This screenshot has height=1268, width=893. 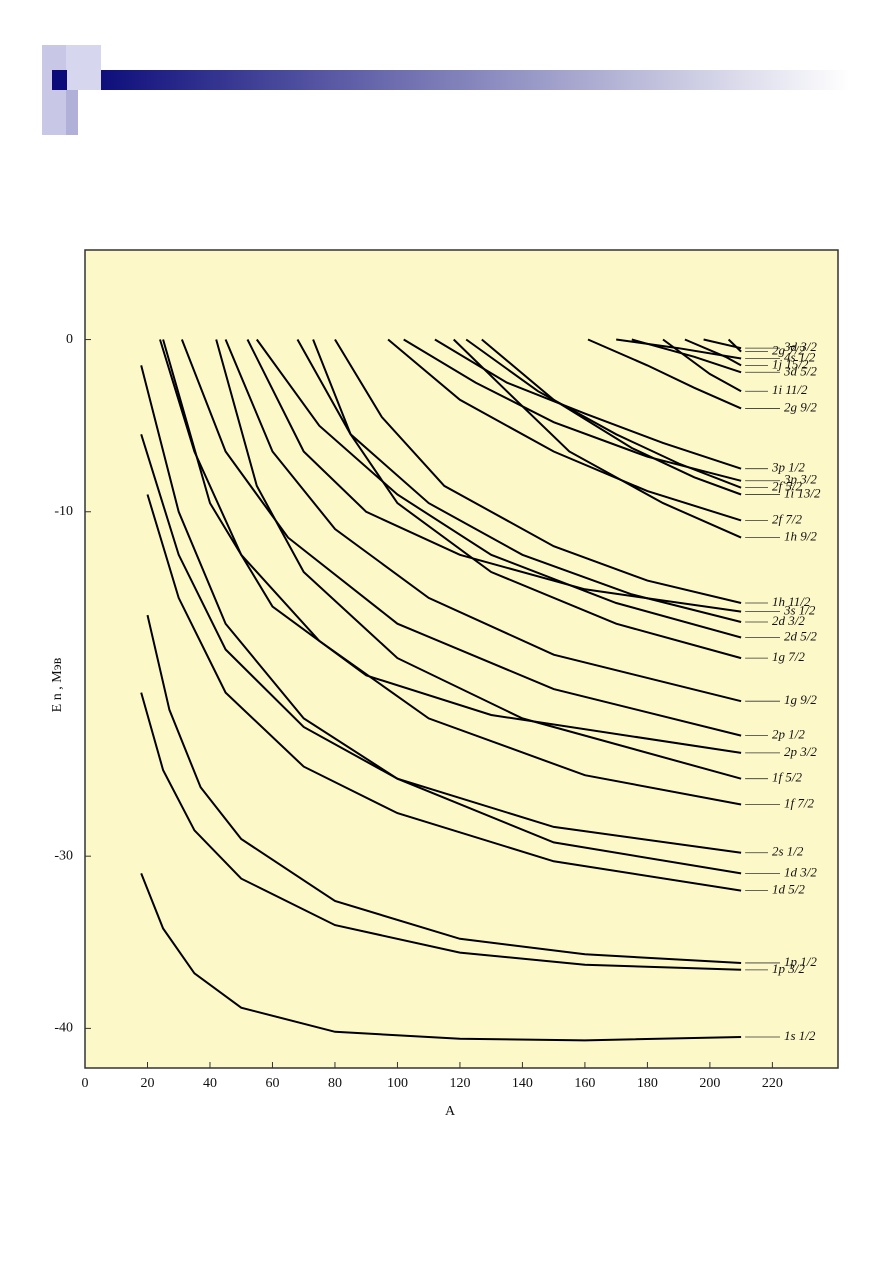 I want to click on x-tick-label: 100, so click(x=397, y=1083).